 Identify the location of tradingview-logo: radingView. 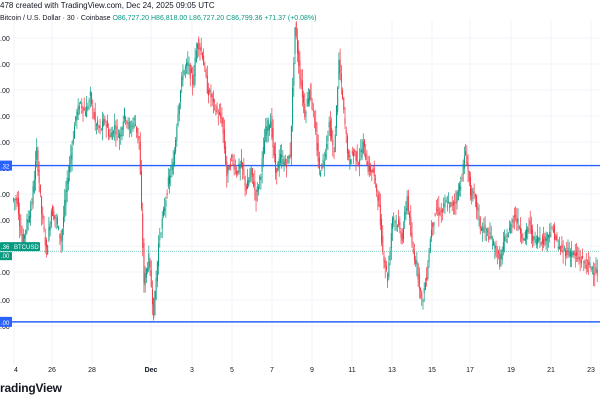
(31, 388).